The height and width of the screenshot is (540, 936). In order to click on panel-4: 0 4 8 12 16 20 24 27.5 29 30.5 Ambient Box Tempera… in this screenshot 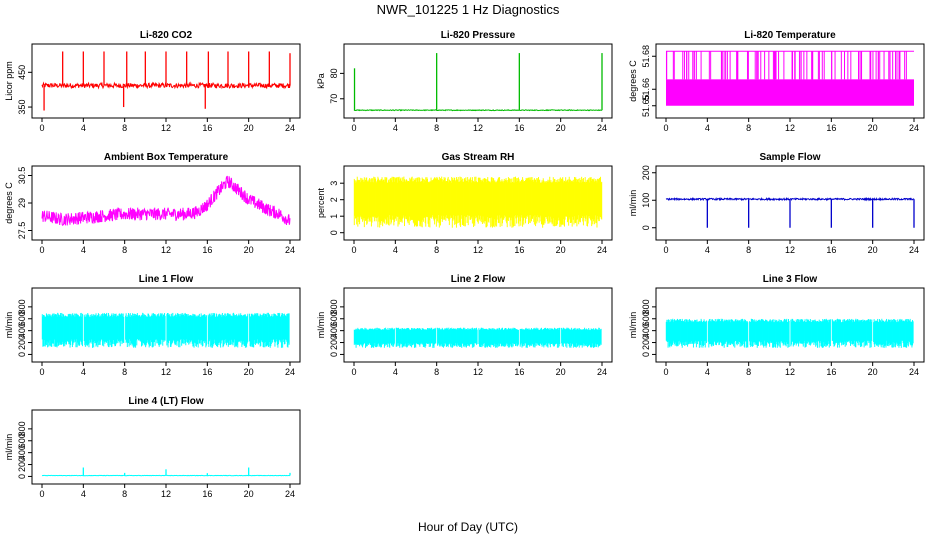, I will do `click(152, 203)`.